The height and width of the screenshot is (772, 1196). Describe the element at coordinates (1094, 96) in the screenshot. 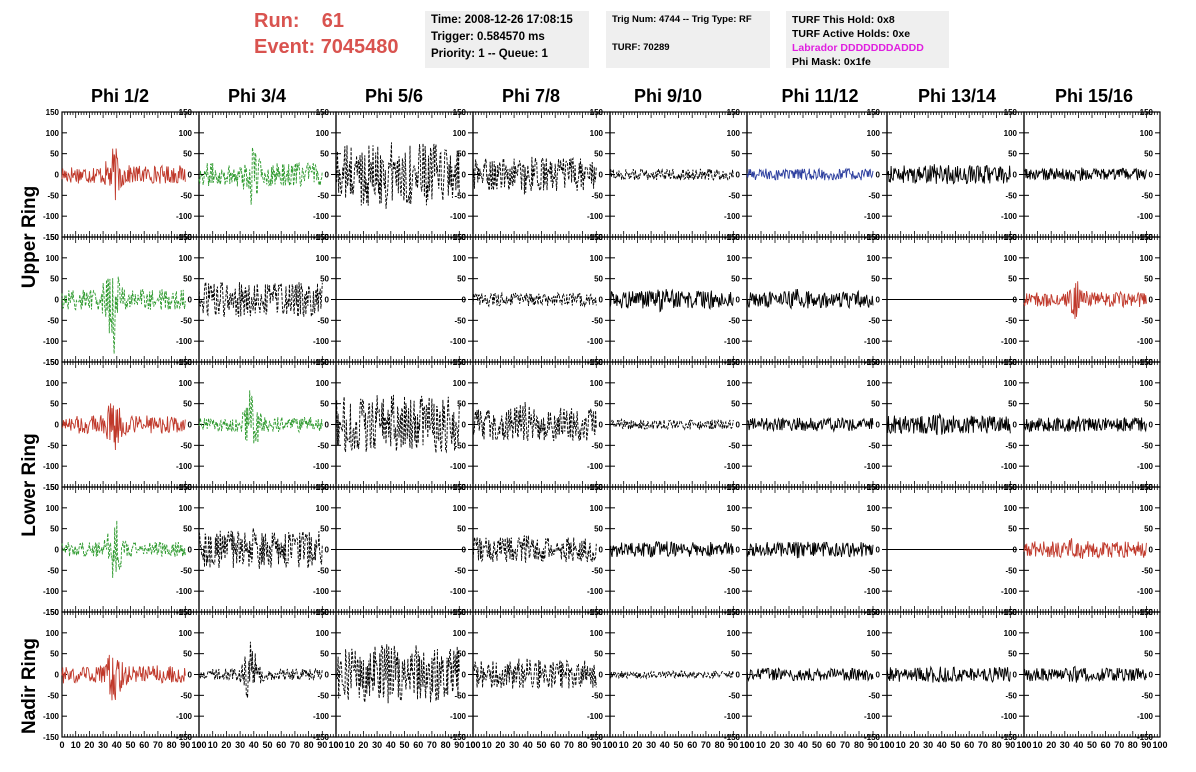

I see `column-header-phi-15-16: Phi 15/16` at that location.